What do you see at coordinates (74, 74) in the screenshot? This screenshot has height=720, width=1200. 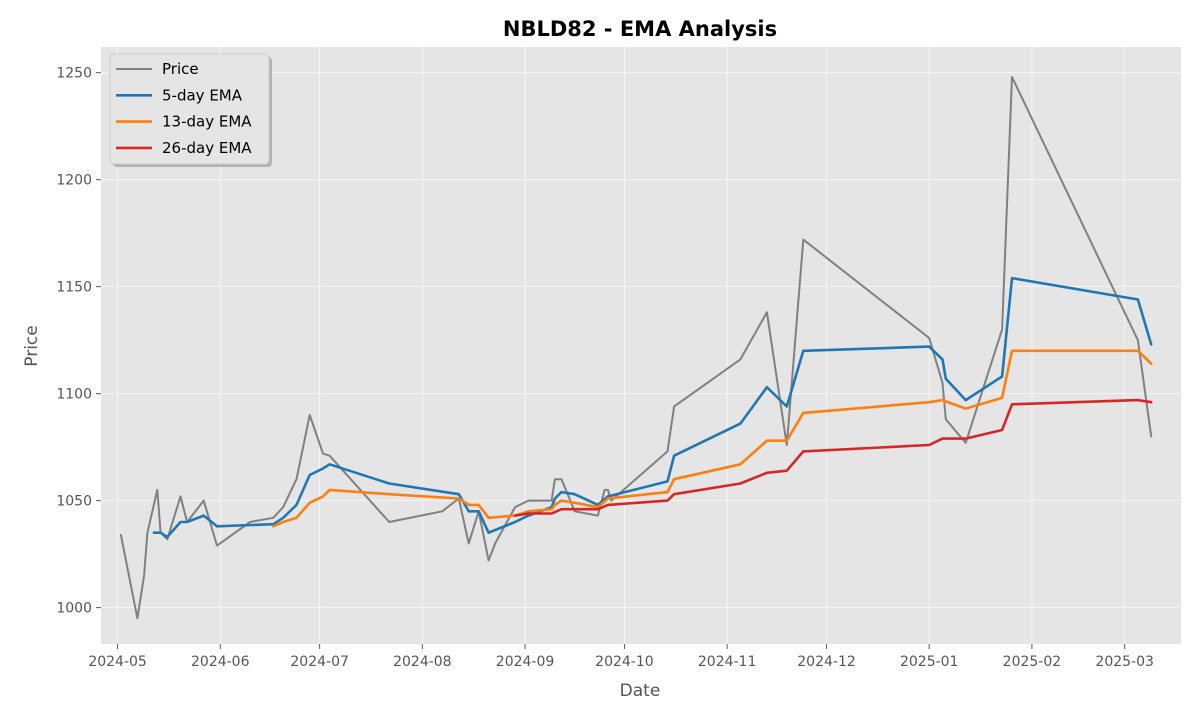 I see `y-tick-label: 1250` at bounding box center [74, 74].